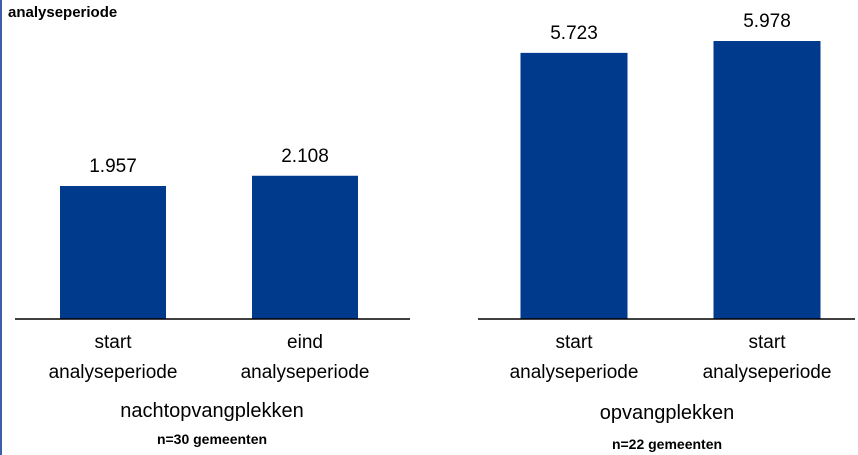 The image size is (858, 455). What do you see at coordinates (113, 166) in the screenshot?
I see `value-label: 1.957` at bounding box center [113, 166].